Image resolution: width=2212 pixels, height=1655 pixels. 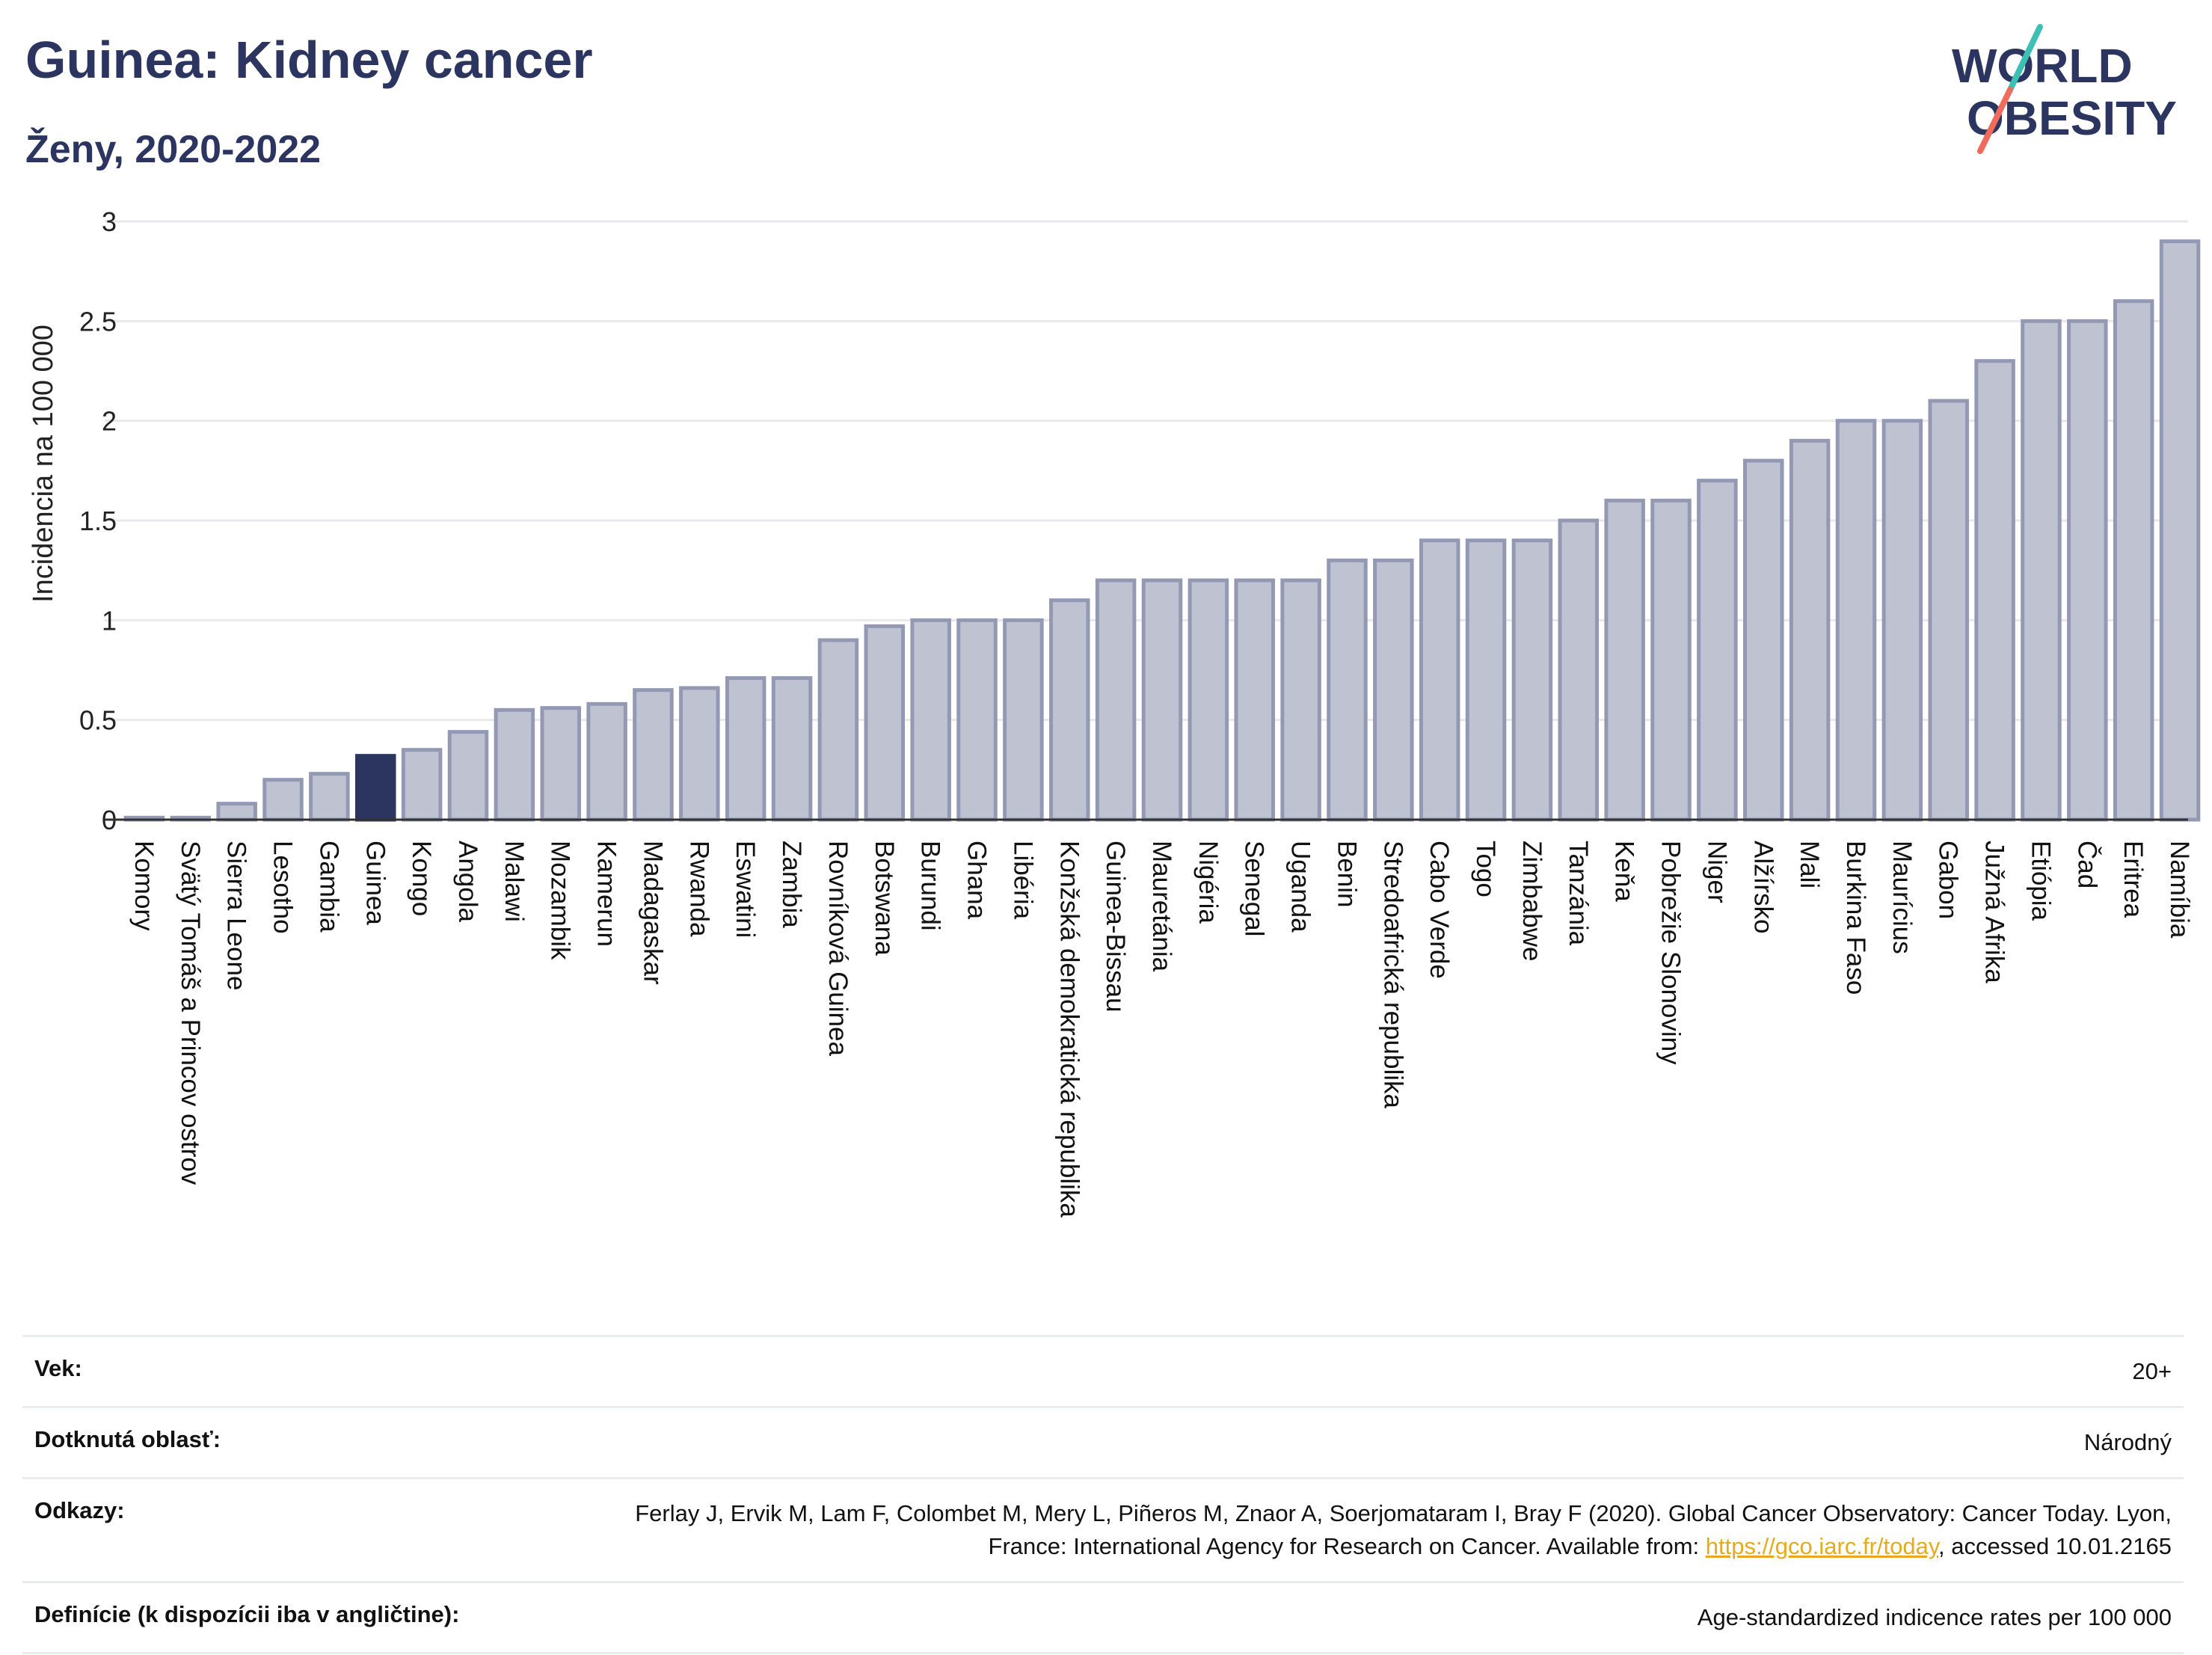 What do you see at coordinates (309, 60) in the screenshot?
I see `chart-title: Guinea: Kidney cancer` at bounding box center [309, 60].